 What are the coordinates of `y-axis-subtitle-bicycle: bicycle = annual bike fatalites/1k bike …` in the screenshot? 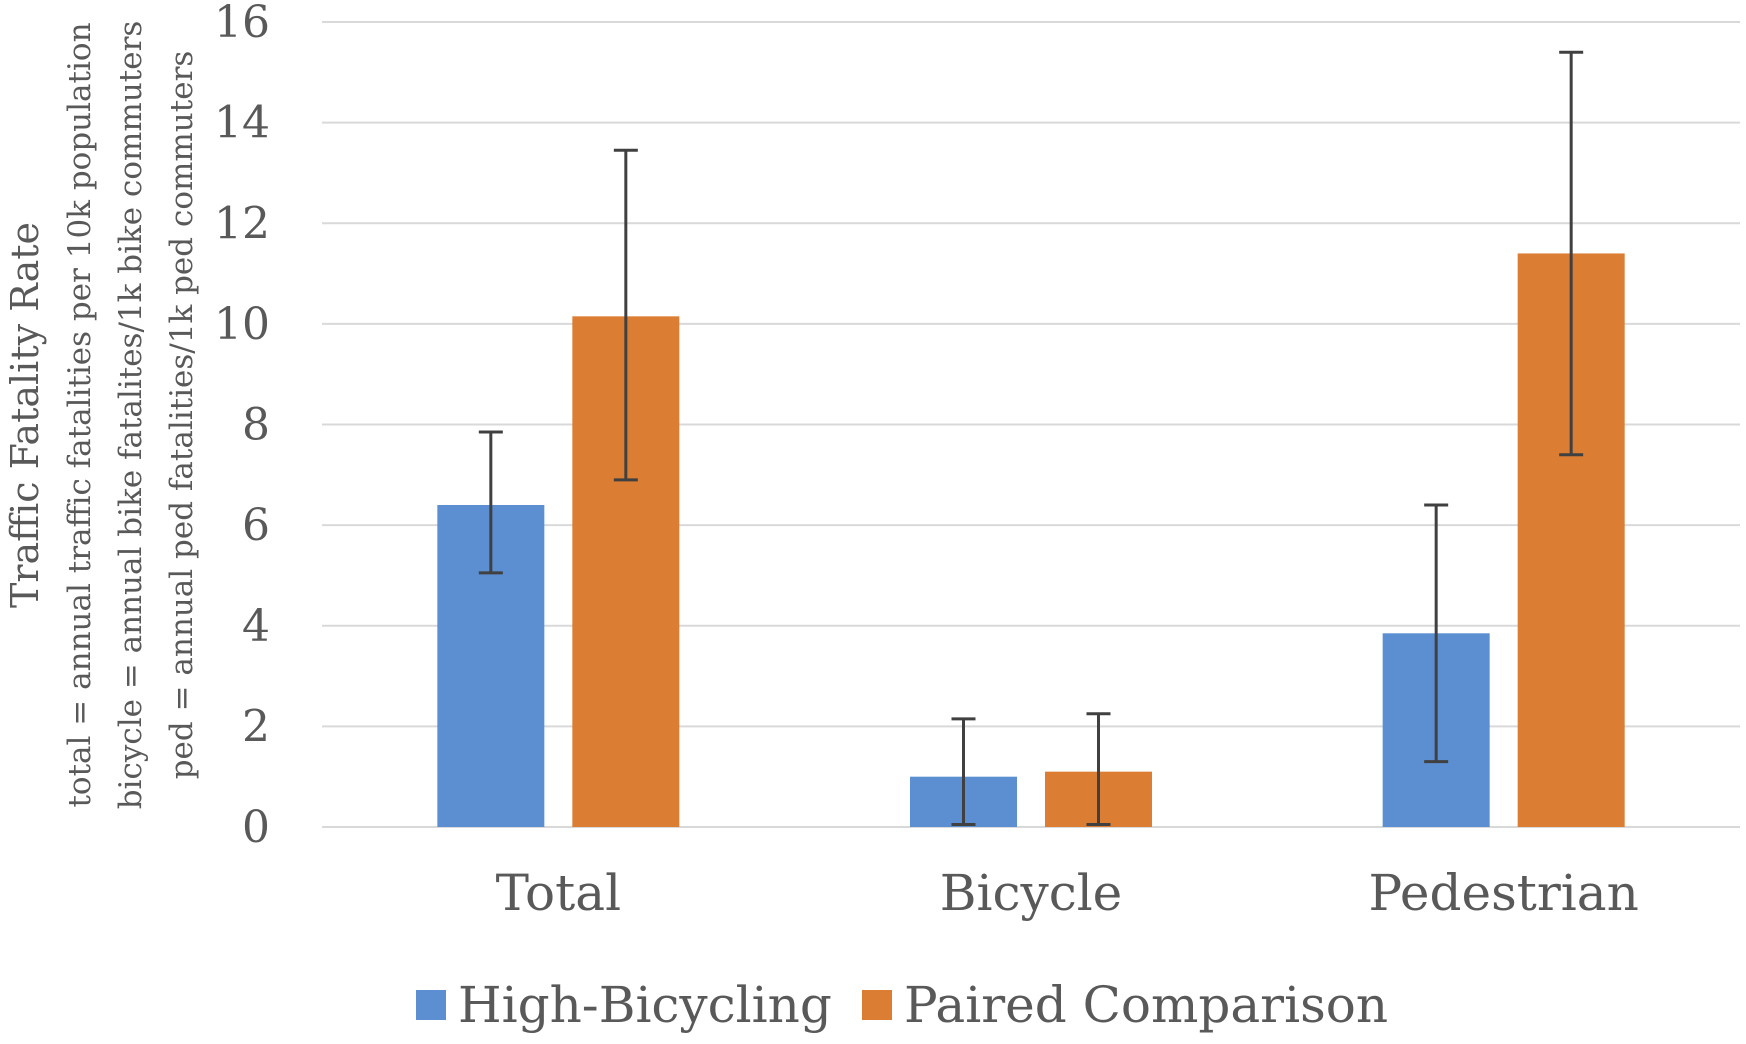 It's located at (131, 415).